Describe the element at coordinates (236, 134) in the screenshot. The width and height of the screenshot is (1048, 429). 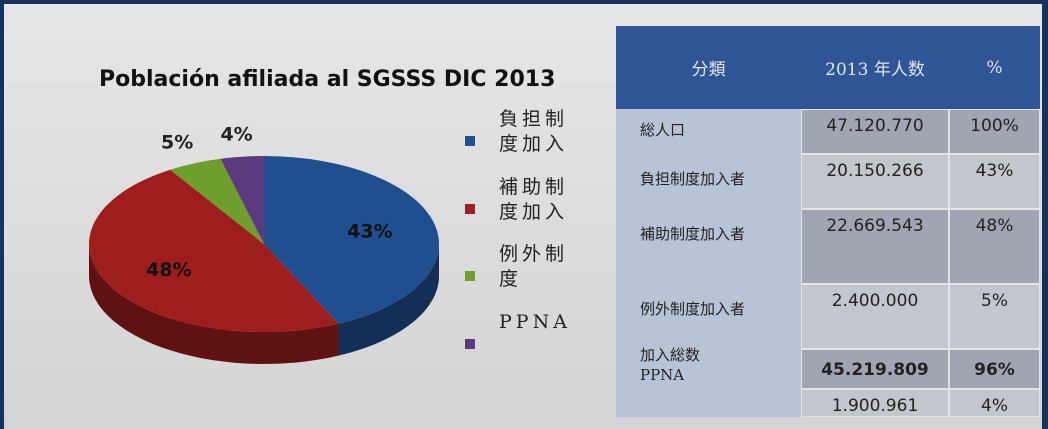
I see `data-label: 4%` at that location.